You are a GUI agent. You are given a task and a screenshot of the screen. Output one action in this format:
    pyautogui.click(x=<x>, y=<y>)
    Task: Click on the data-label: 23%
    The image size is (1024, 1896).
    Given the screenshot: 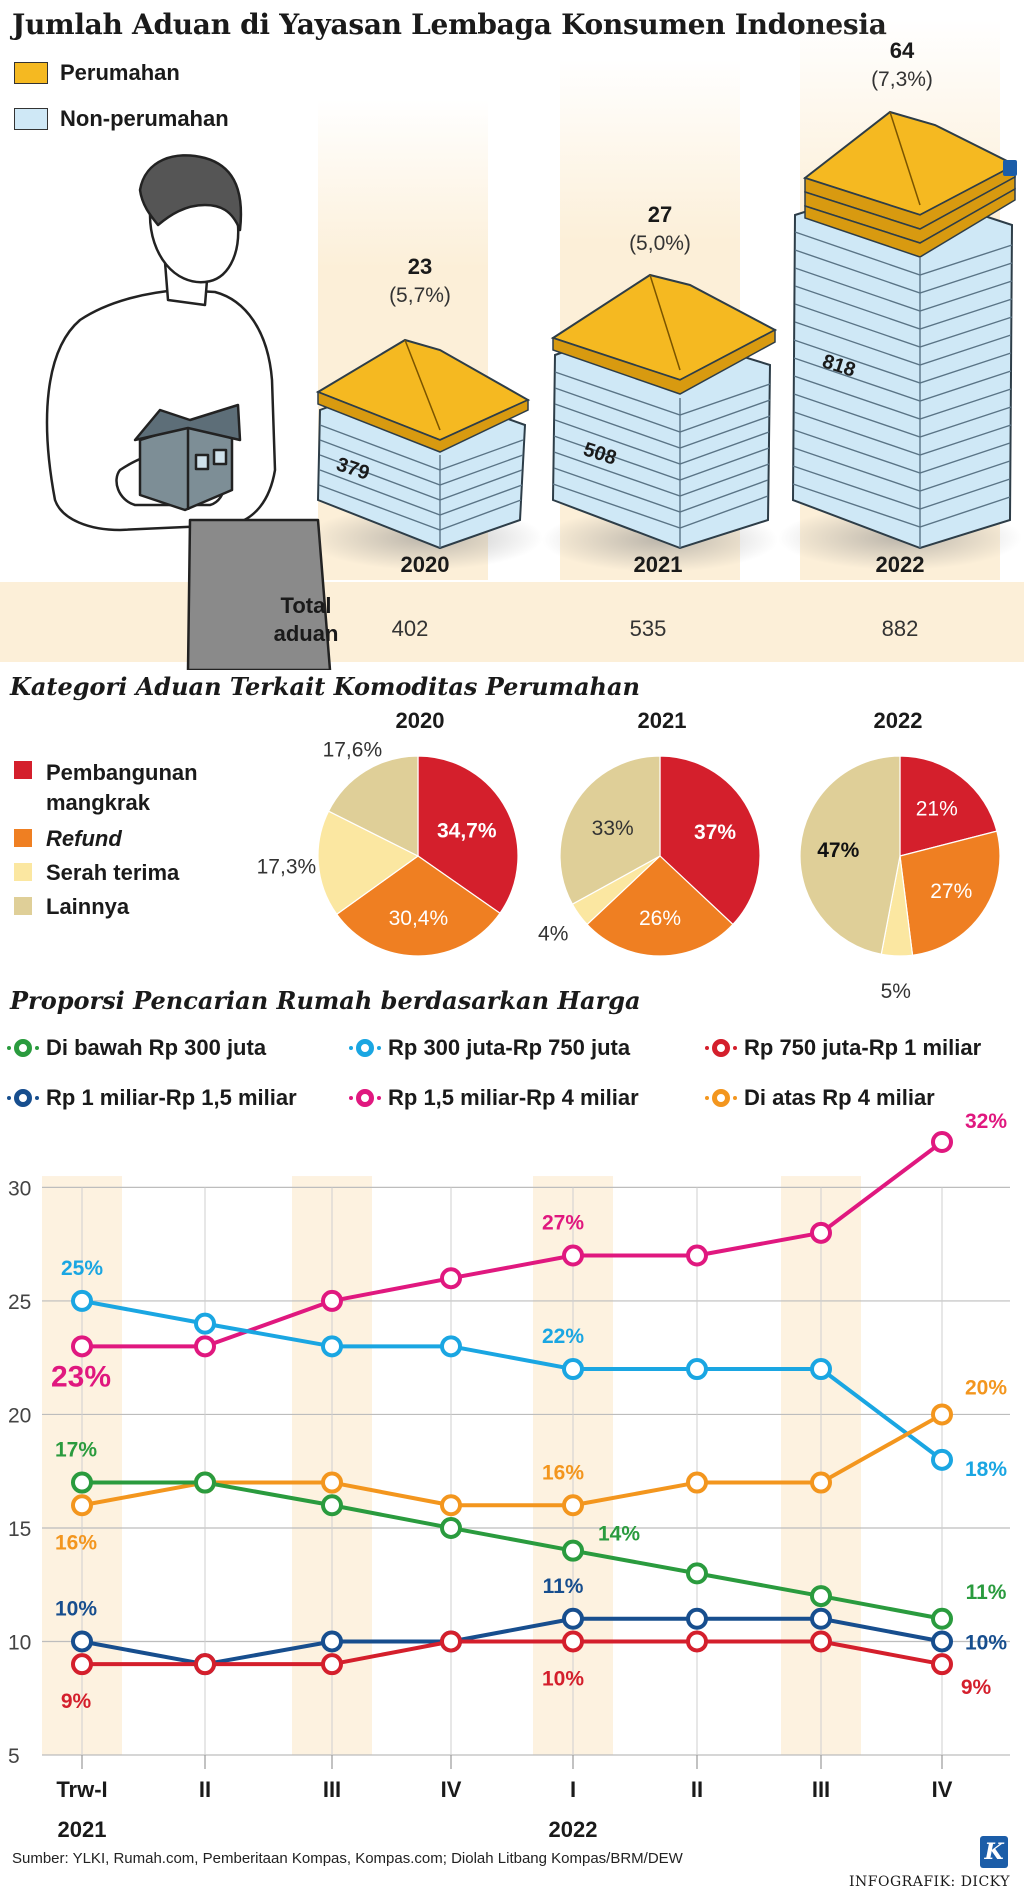 What is the action you would take?
    pyautogui.click(x=81, y=1376)
    